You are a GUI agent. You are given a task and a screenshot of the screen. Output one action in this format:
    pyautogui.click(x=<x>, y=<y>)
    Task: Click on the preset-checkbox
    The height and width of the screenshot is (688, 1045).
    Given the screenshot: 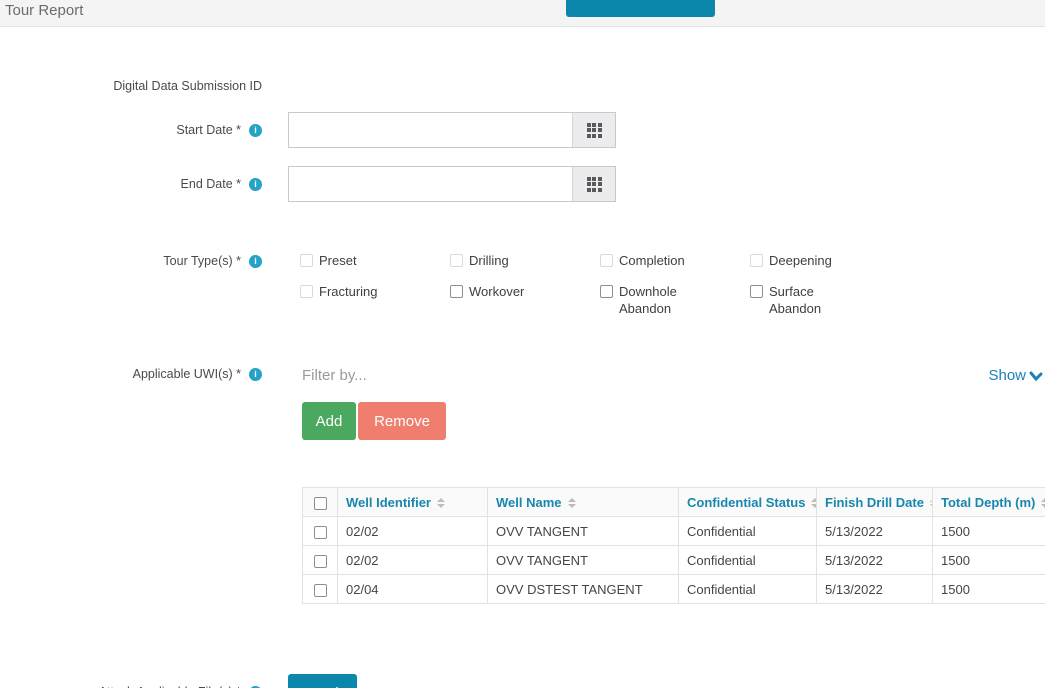 What is the action you would take?
    pyautogui.click(x=306, y=260)
    